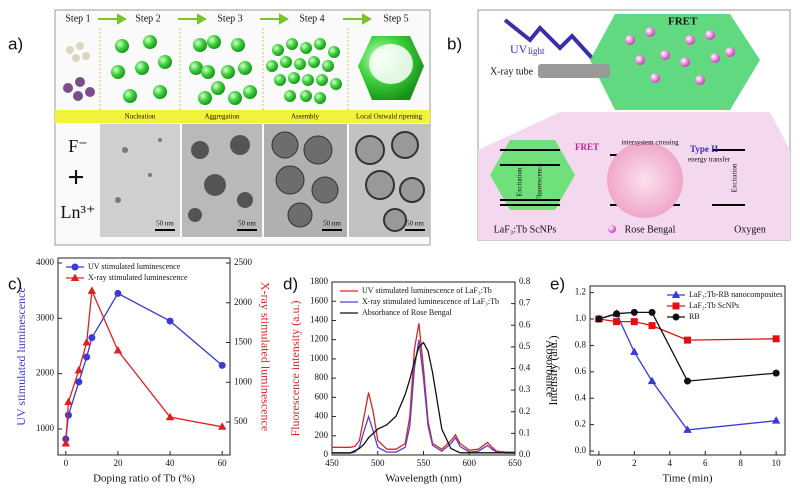 This screenshot has width=800, height=491. What do you see at coordinates (311, 18) in the screenshot?
I see `step-label: Step 4` at bounding box center [311, 18].